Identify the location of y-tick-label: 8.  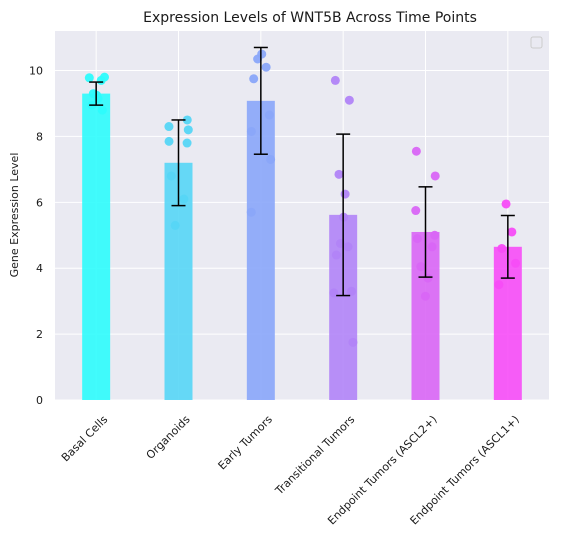
(39, 136).